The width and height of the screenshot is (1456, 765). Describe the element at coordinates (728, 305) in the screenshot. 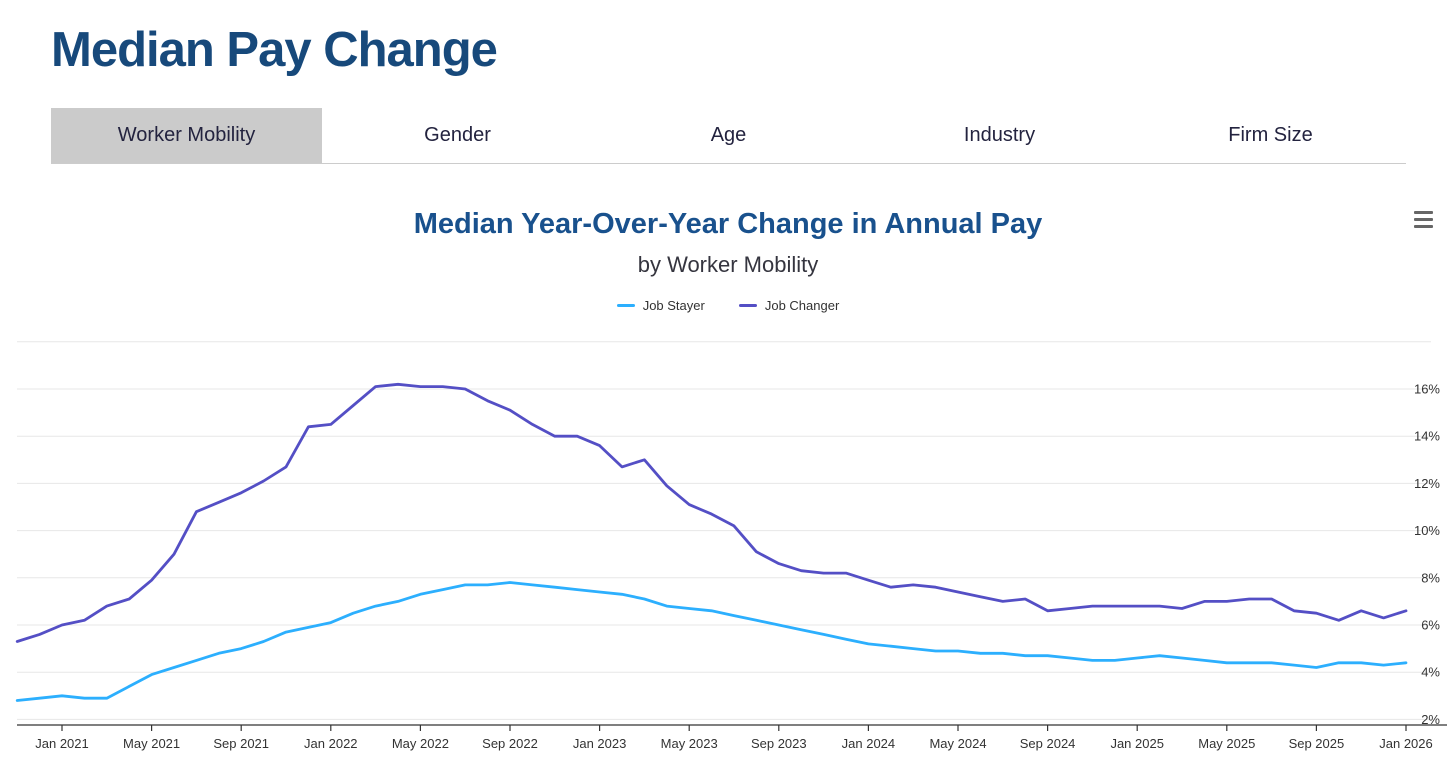

I see `chart-legend: Job Stayer Job Changer` at that location.